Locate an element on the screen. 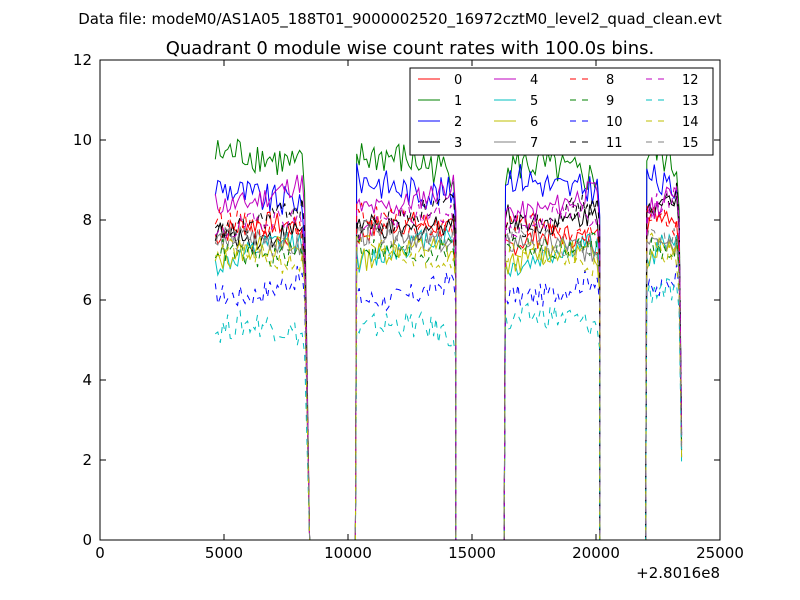 This screenshot has width=800, height=600. legend-label: 1 is located at coordinates (458, 101).